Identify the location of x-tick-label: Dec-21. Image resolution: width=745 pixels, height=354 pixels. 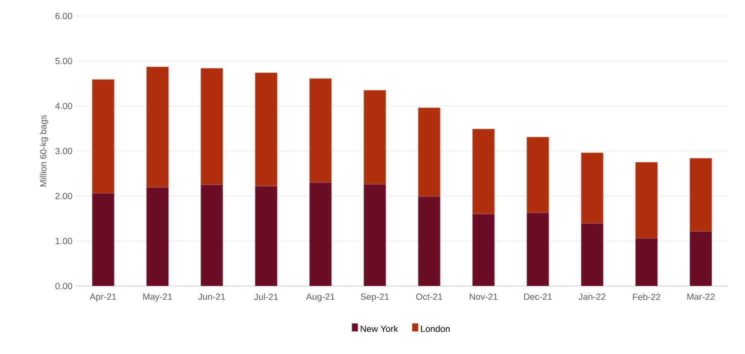
(538, 297).